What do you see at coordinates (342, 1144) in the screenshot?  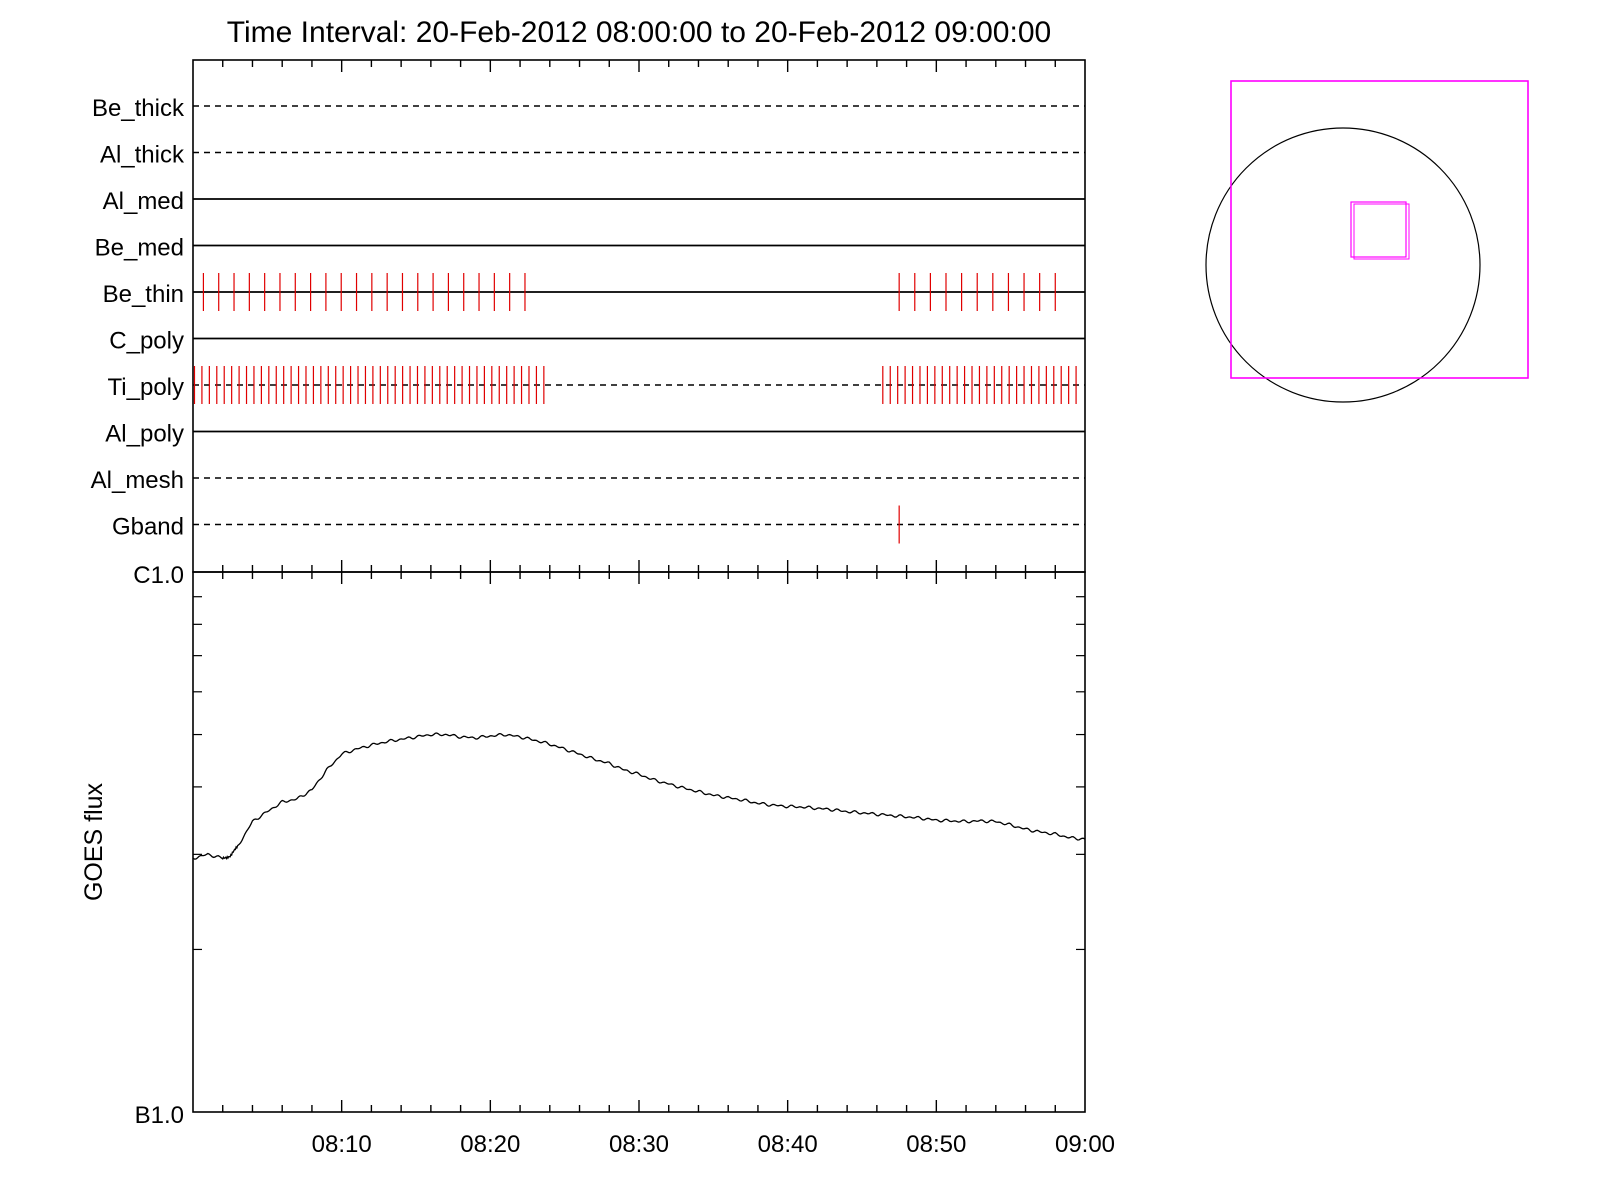 I see `x-tick-label: 08:10` at bounding box center [342, 1144].